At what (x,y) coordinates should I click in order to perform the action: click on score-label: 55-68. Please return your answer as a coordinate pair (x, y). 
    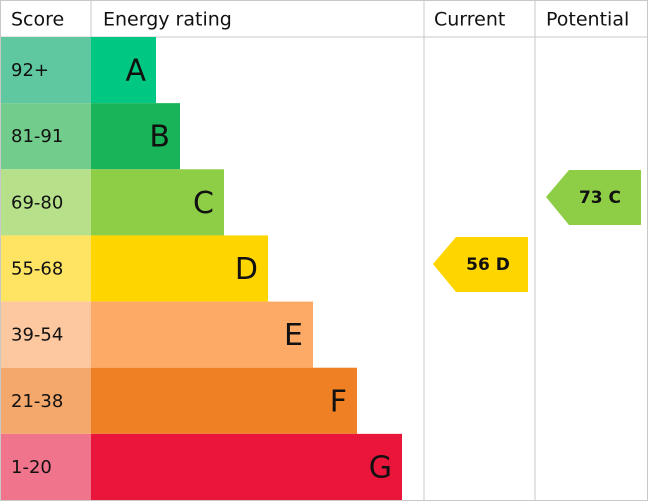
    Looking at the image, I should click on (37, 269).